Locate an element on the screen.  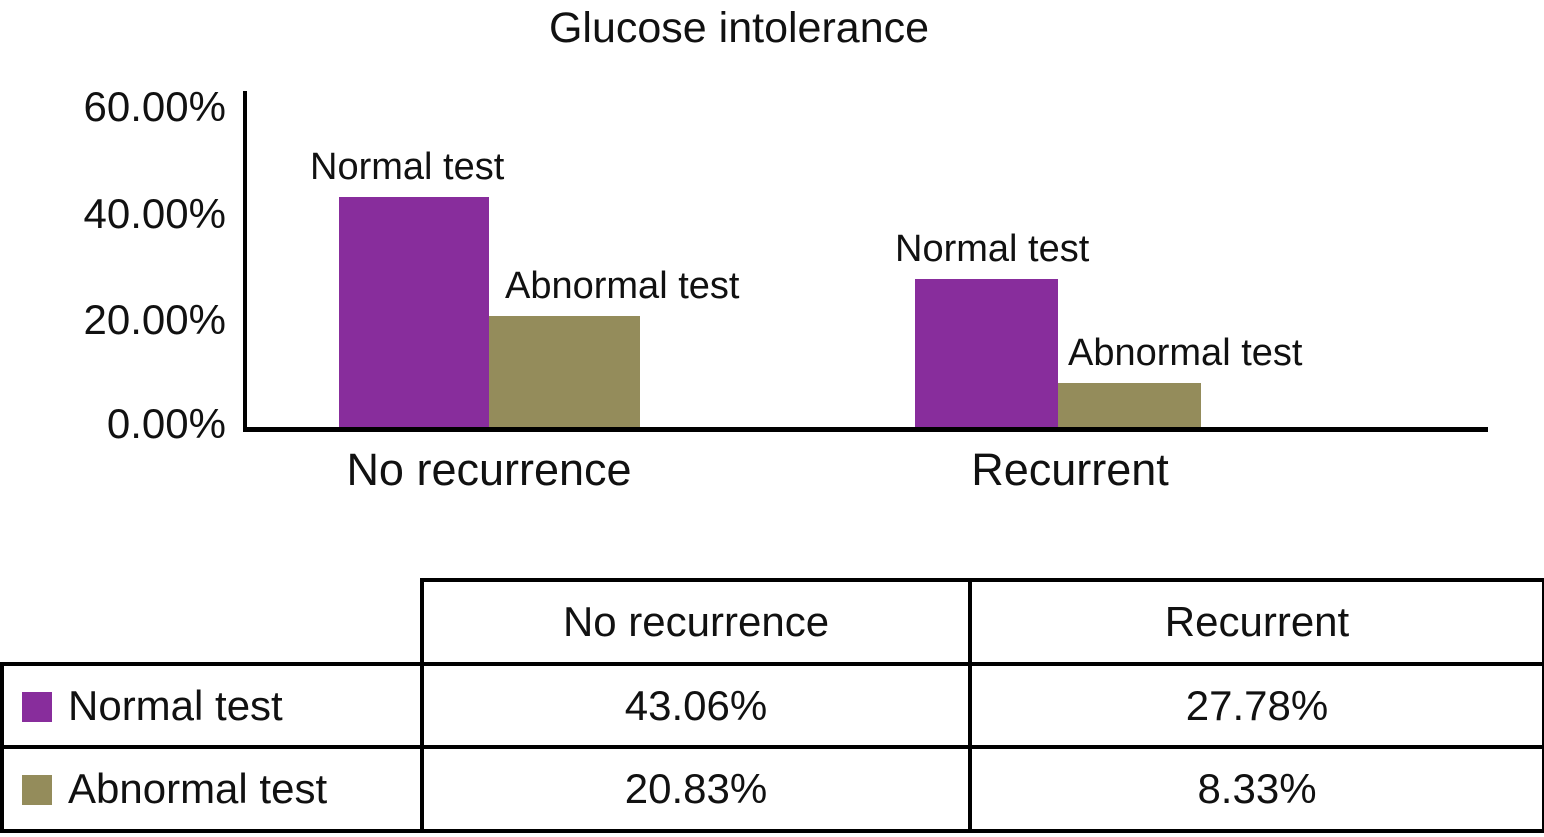
bar-no-recurrence-abnormal-test is located at coordinates (564, 371).